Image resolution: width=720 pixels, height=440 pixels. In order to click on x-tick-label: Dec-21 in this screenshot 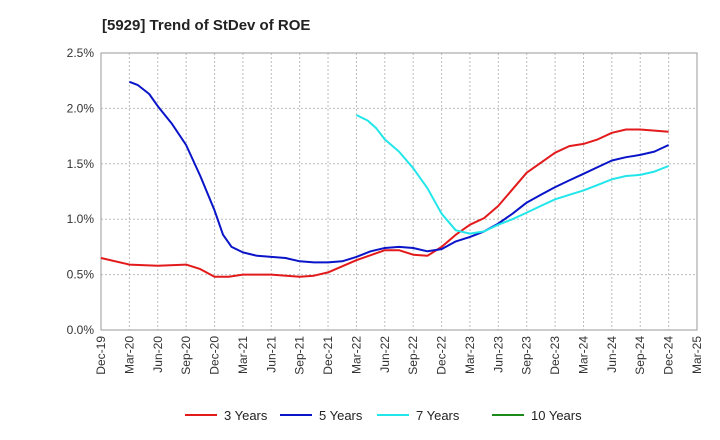, I will do `click(328, 355)`.